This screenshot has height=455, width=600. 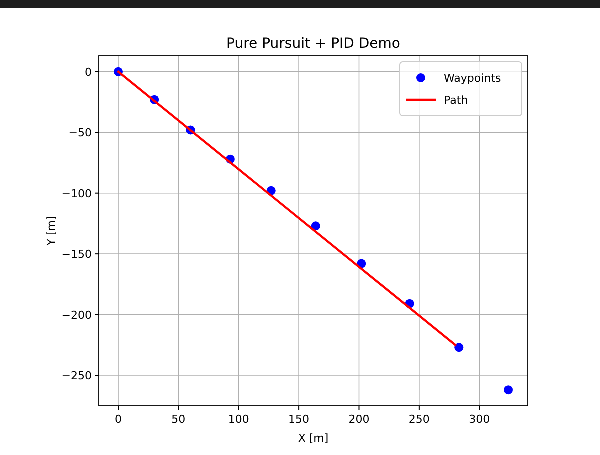 I want to click on y-tick-label: −150, so click(x=77, y=255).